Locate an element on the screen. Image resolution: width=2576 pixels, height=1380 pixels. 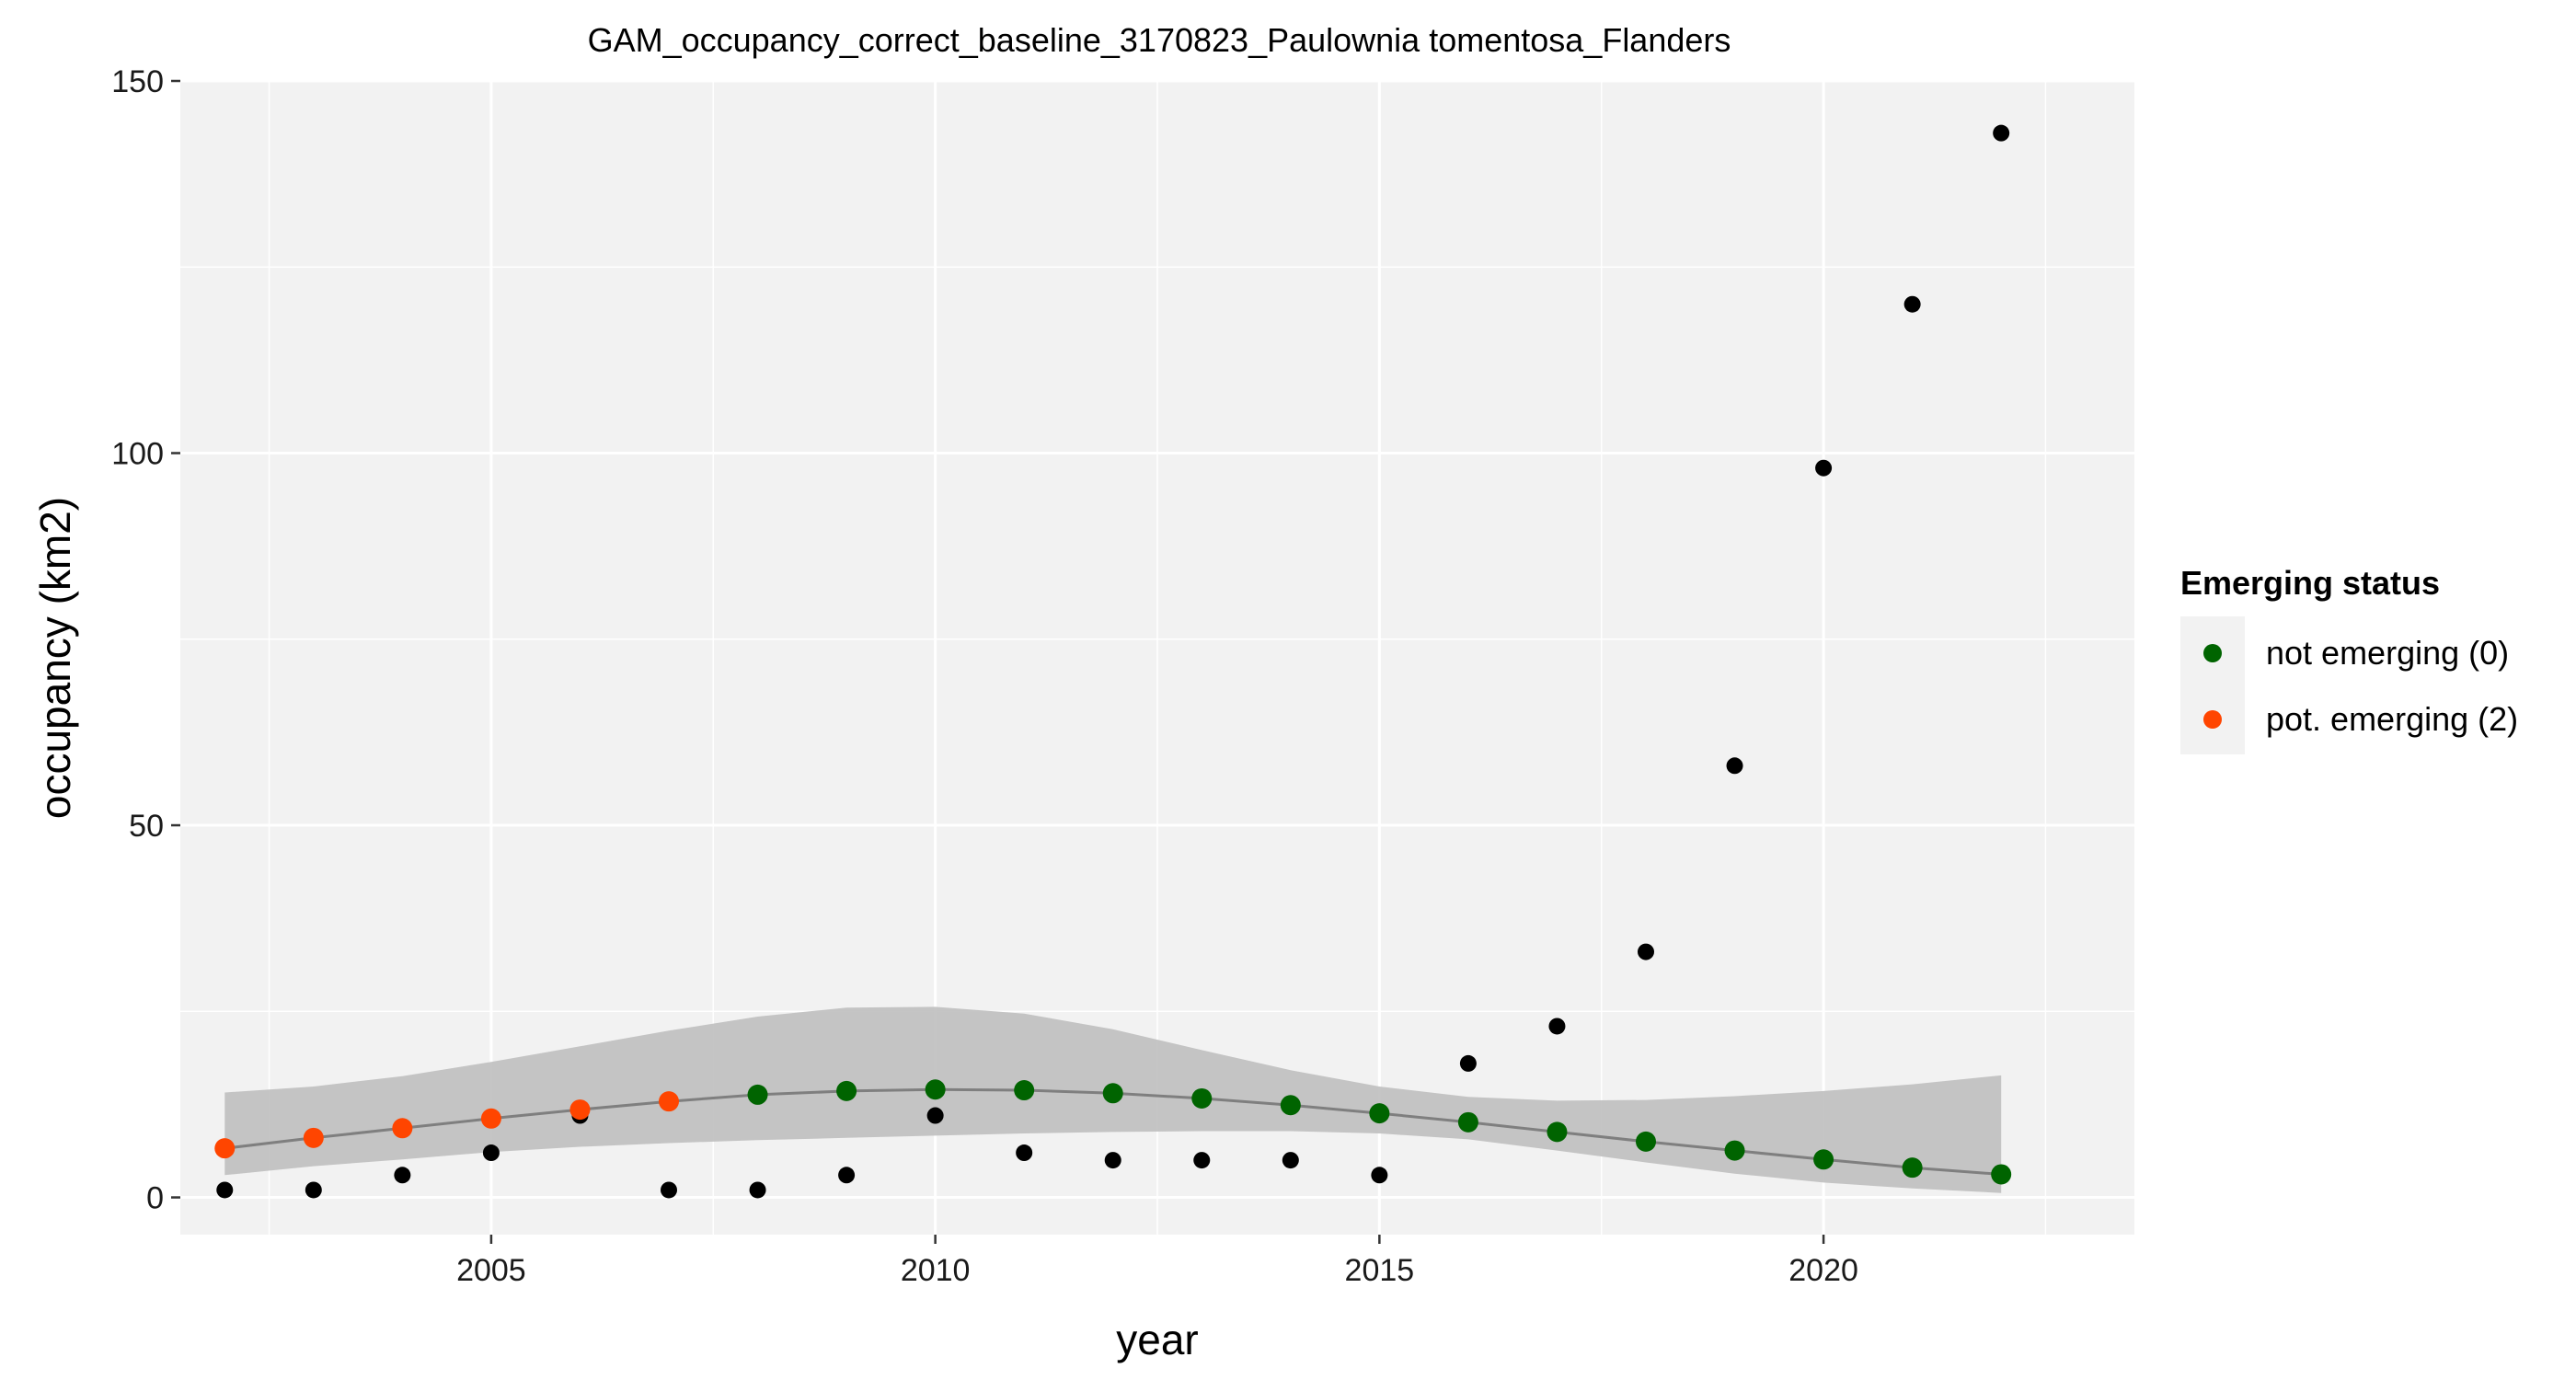
x-tick-label: 2005 is located at coordinates (491, 1270).